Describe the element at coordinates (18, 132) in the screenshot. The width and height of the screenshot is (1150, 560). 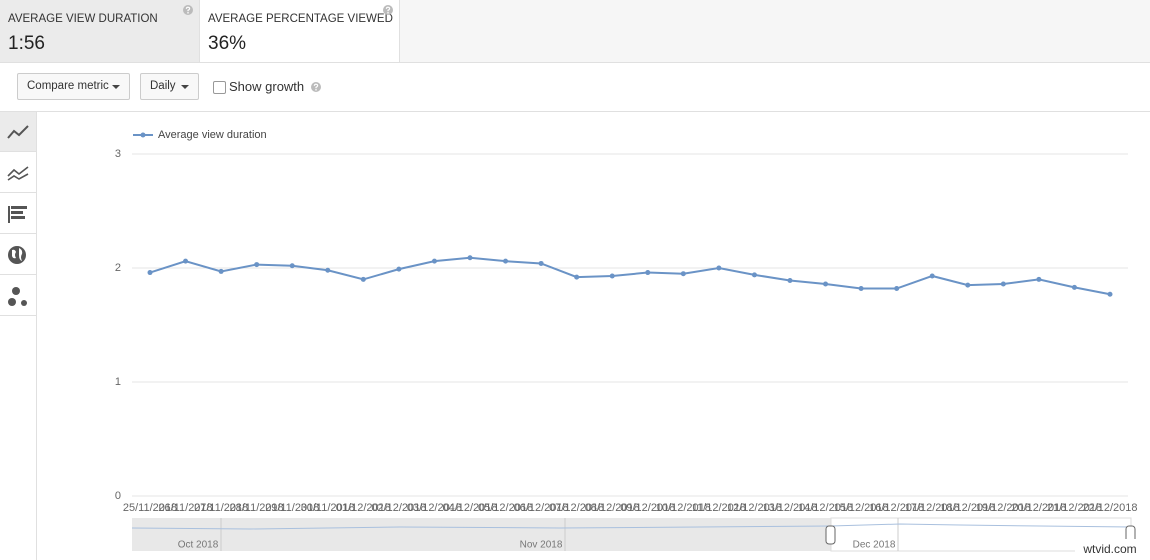
I see `line-chart-option` at that location.